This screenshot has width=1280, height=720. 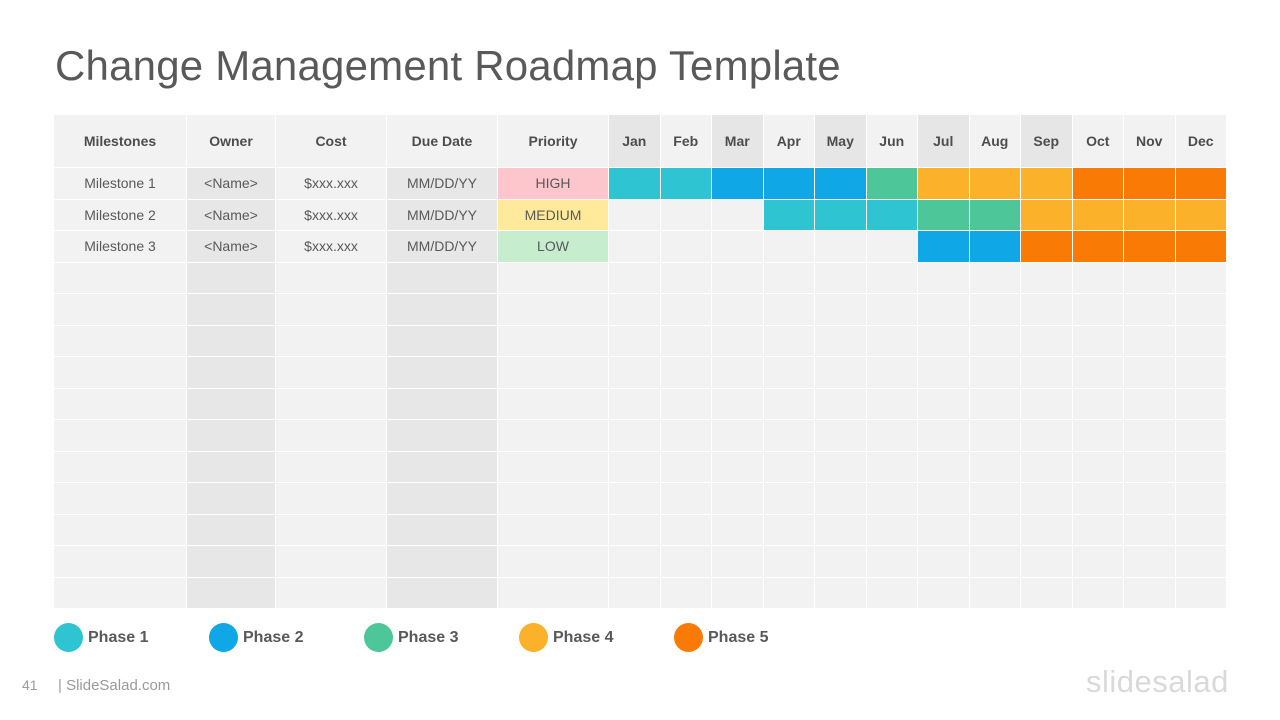 I want to click on phase-5-bar-oct, so click(x=1098, y=184).